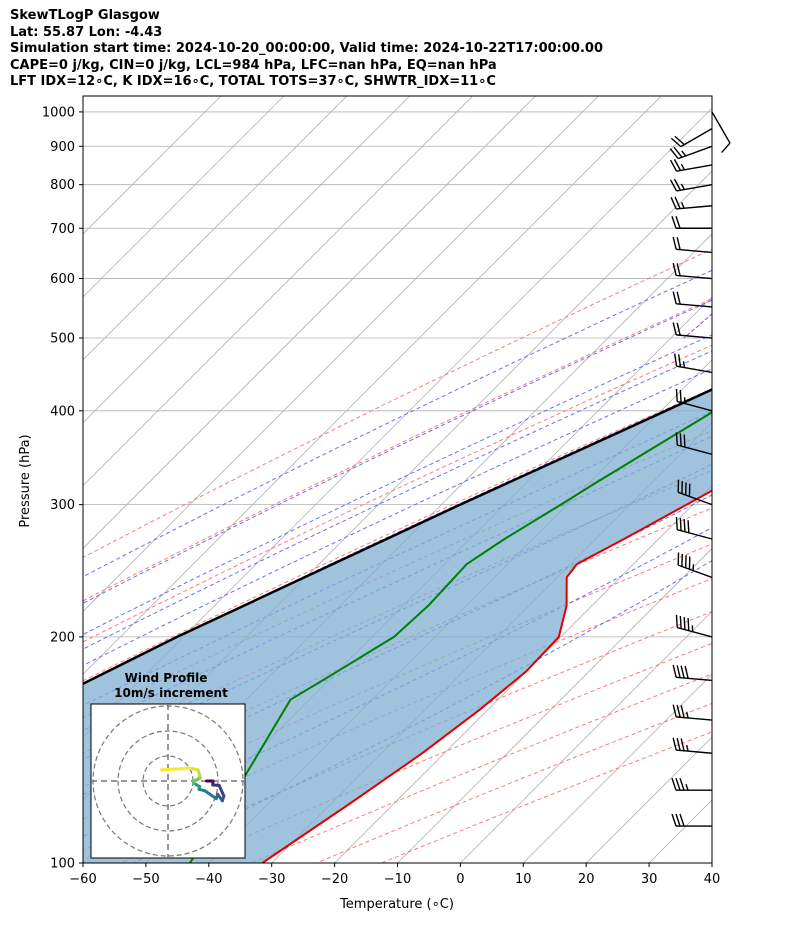  Describe the element at coordinates (586, 879) in the screenshot. I see `x-tick-label: 20` at that location.